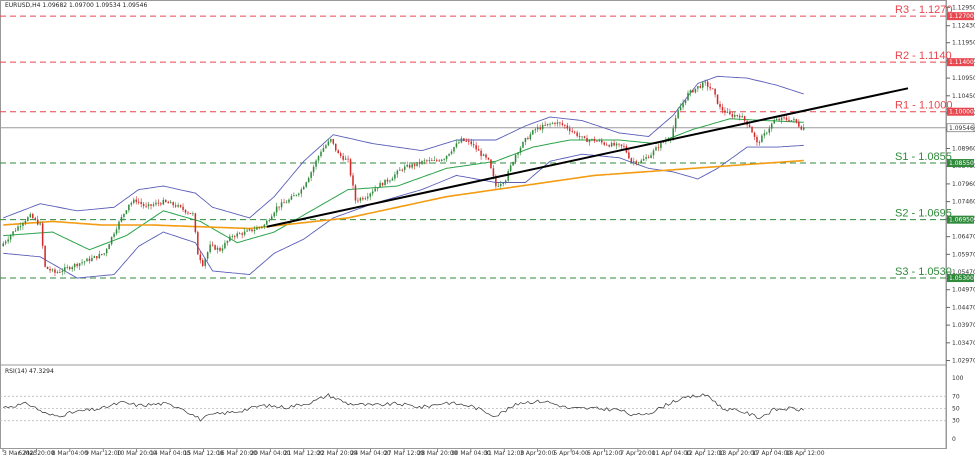 This screenshot has width=975, height=456. I want to click on time-tick-label: 14 Mar 04:00, so click(170, 453).